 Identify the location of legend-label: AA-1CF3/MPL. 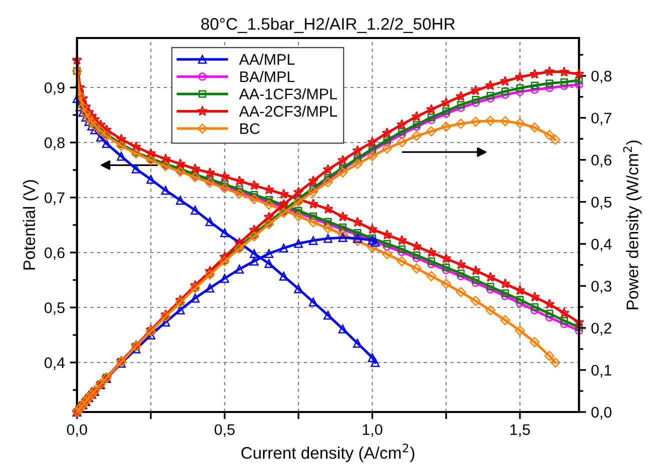
(288, 94).